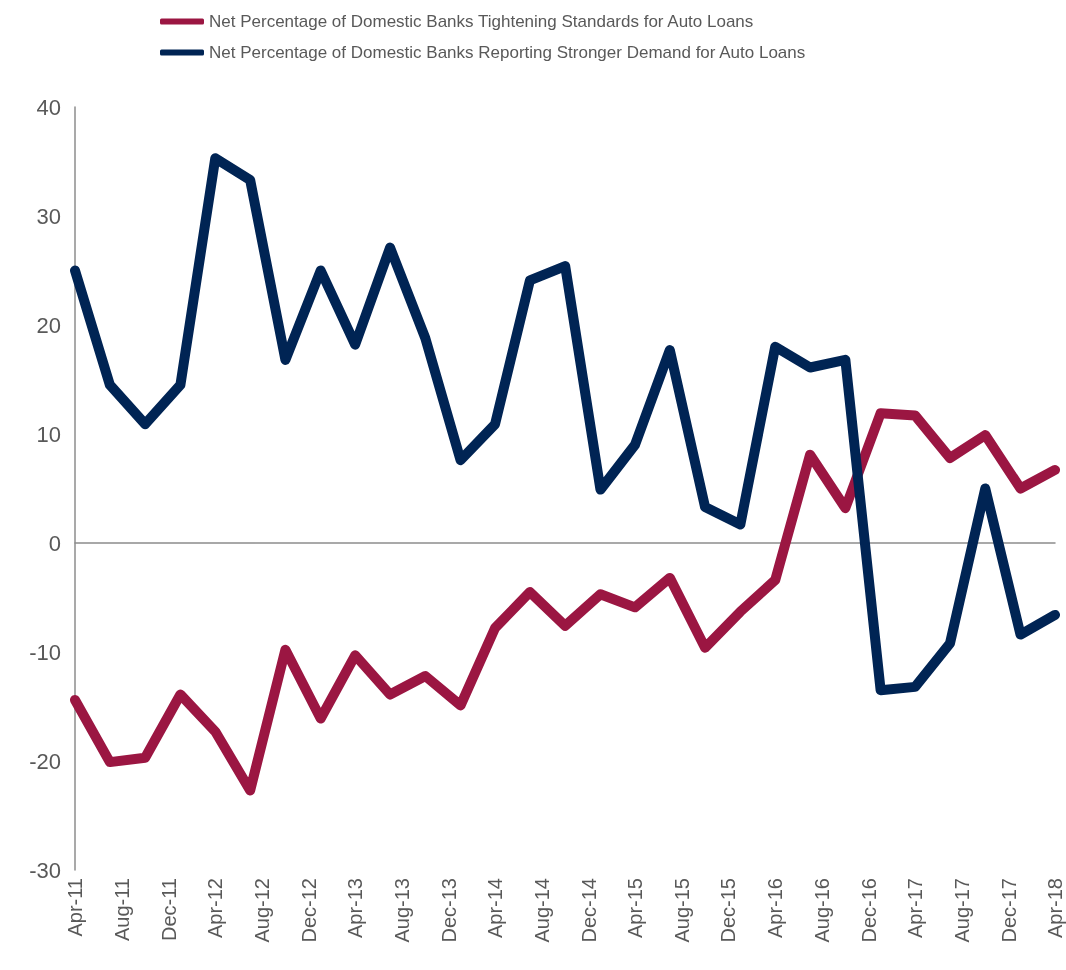  I want to click on x-tick-label: Apr-12, so click(215, 908).